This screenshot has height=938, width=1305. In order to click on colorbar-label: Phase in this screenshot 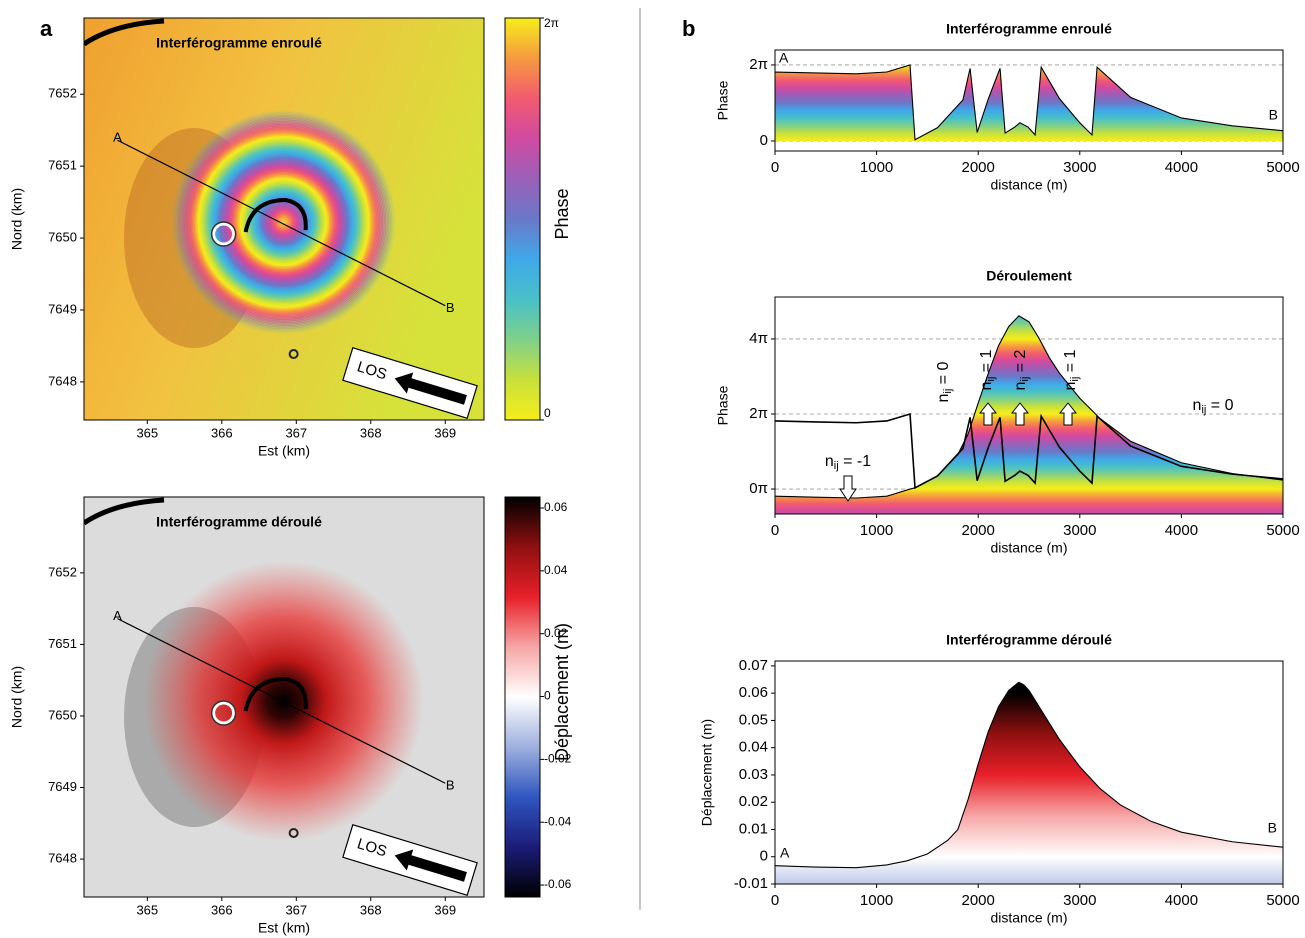, I will do `click(562, 213)`.